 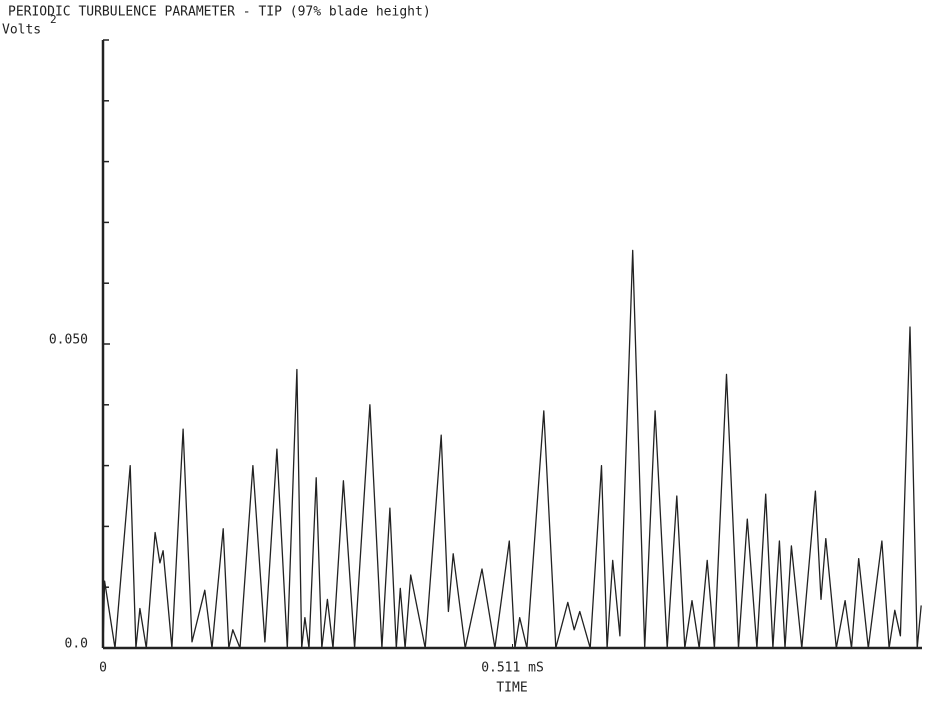 What do you see at coordinates (76, 644) in the screenshot?
I see `y-tick-label: 0.0` at bounding box center [76, 644].